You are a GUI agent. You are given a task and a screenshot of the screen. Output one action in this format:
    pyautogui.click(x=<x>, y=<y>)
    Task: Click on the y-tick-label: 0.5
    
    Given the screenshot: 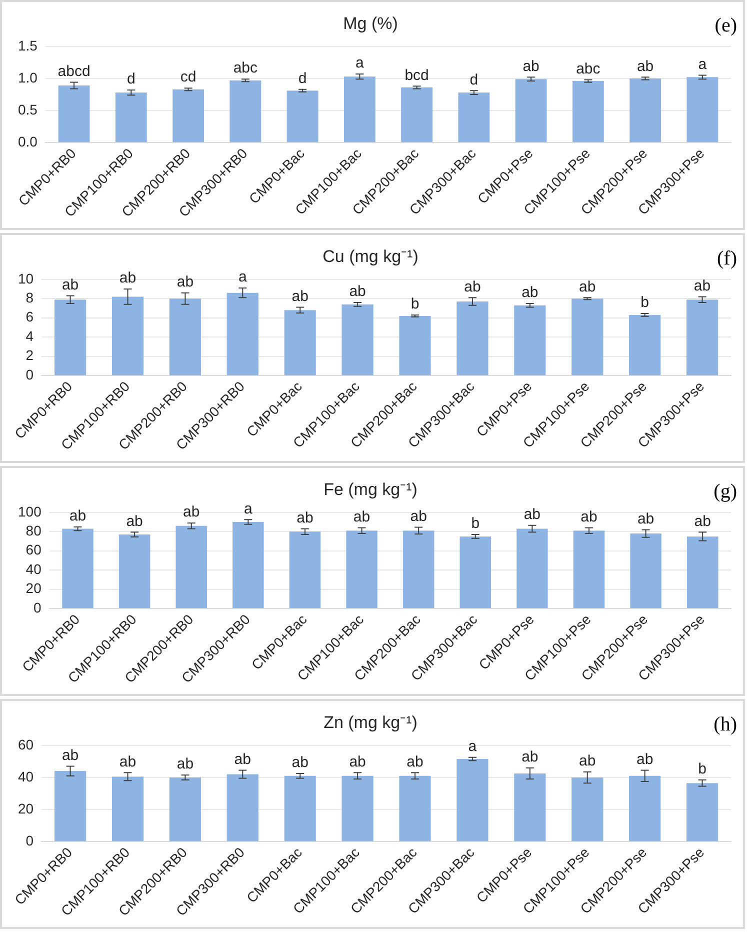 What is the action you would take?
    pyautogui.click(x=28, y=109)
    